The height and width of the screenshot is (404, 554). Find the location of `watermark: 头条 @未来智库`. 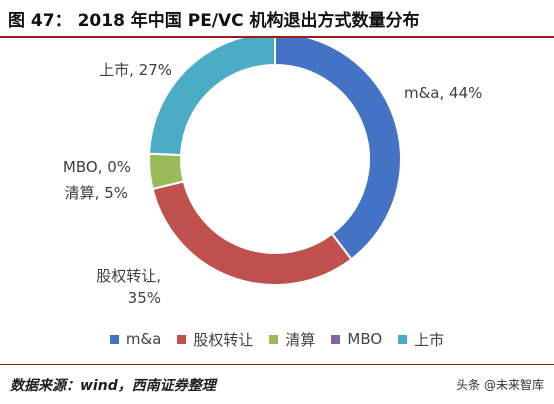

watermark: 头条 @未来智库 is located at coordinates (500, 385).